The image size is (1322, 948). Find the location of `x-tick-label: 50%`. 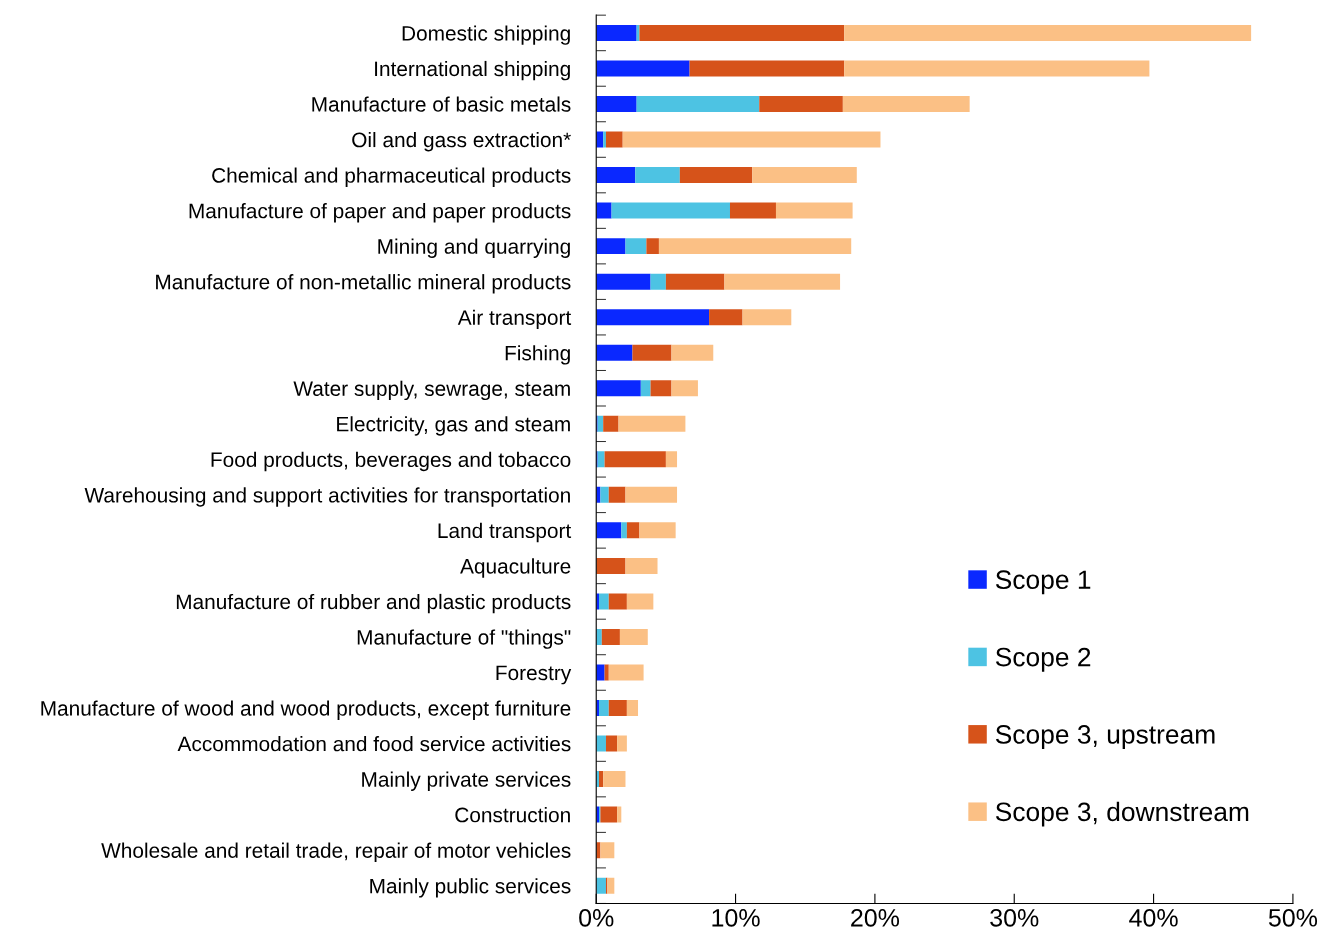

x-tick-label: 50% is located at coordinates (1293, 917).